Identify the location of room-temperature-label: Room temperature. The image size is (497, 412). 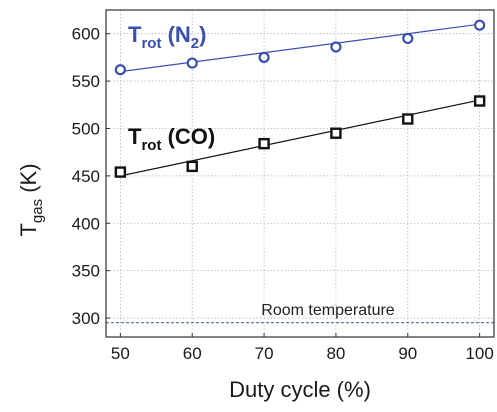
(327, 310).